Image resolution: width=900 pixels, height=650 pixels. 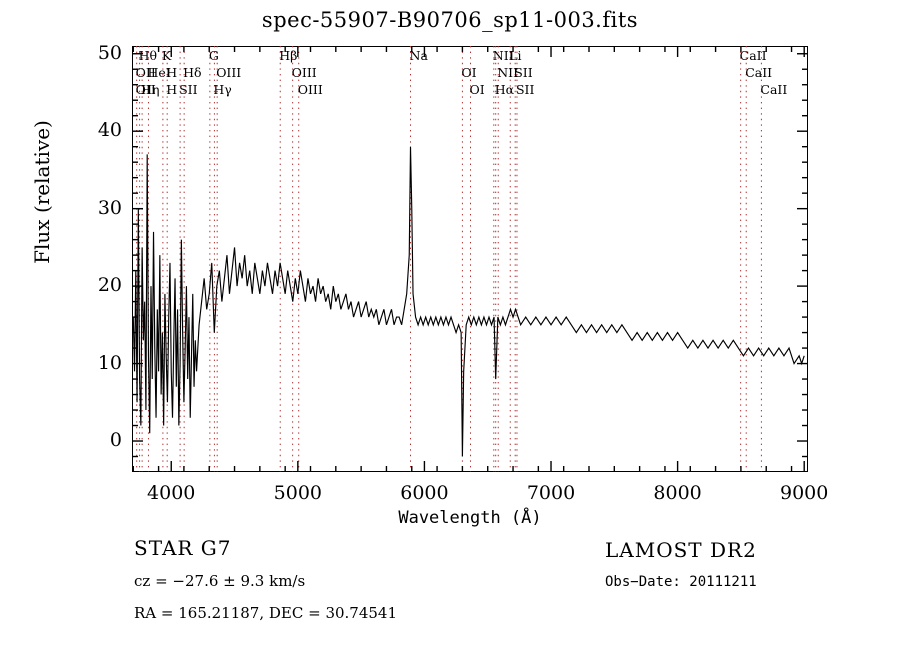 What do you see at coordinates (183, 548) in the screenshot?
I see `object-class-label: STAR G7` at bounding box center [183, 548].